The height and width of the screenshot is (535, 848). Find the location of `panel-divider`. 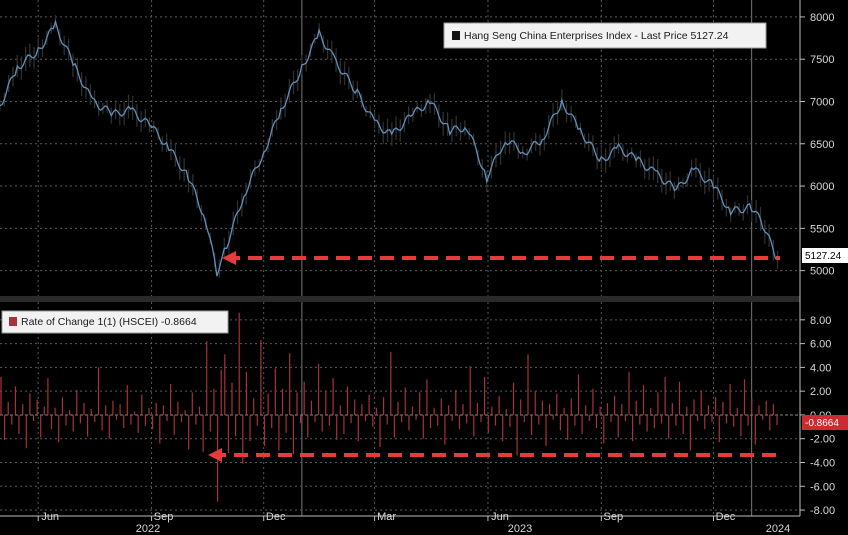

panel-divider is located at coordinates (400, 299).